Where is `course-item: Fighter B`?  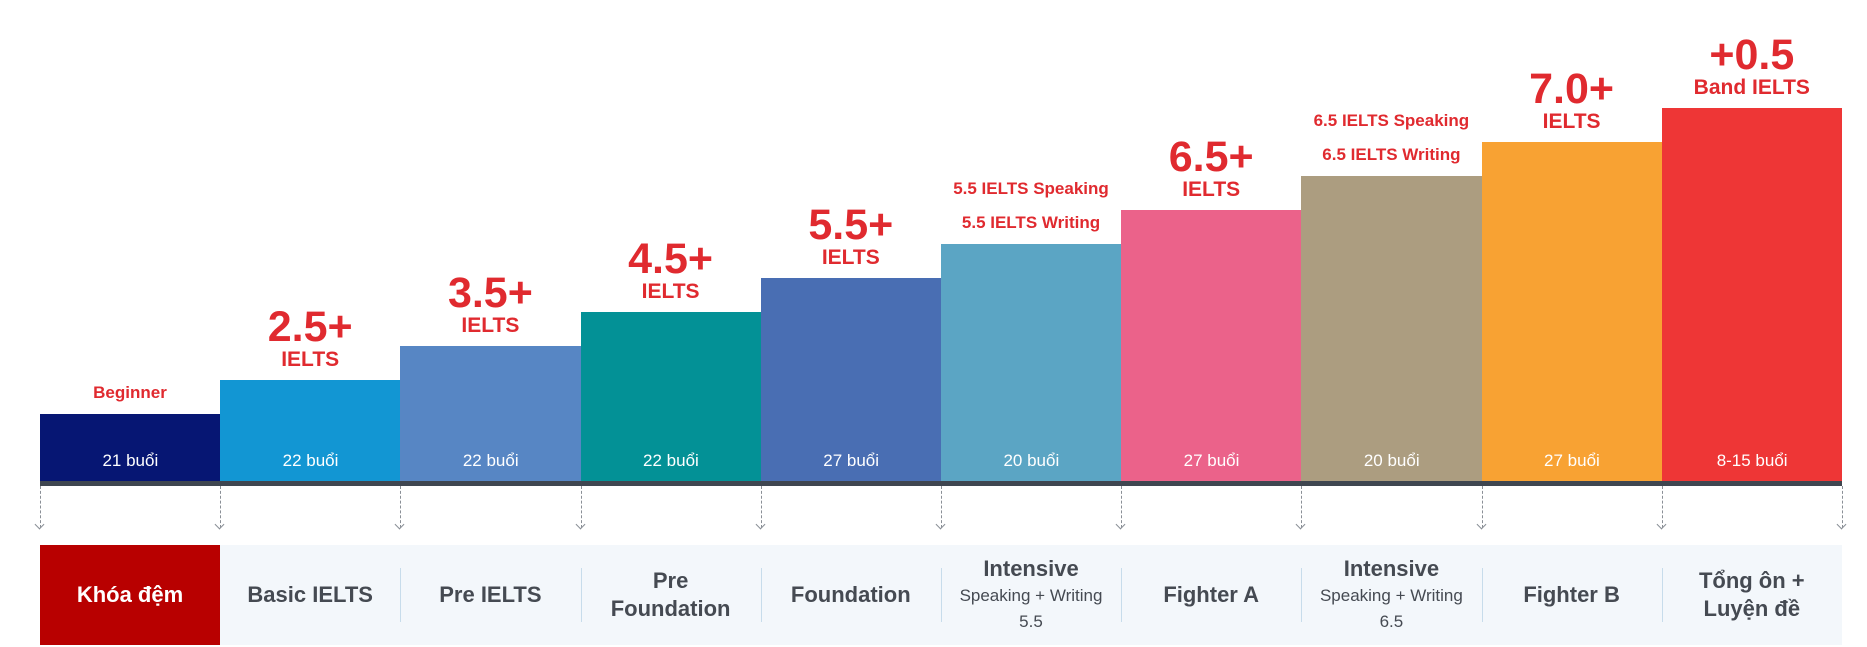
course-item: Fighter B is located at coordinates (1572, 595).